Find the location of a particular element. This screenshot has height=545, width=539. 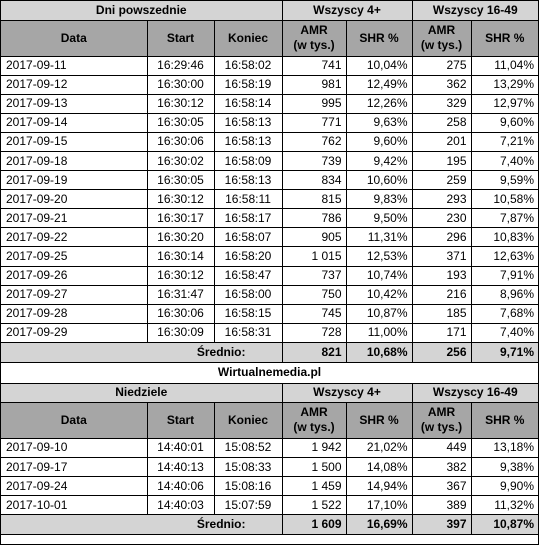

cell-amr-1649: 259 is located at coordinates (441, 180).